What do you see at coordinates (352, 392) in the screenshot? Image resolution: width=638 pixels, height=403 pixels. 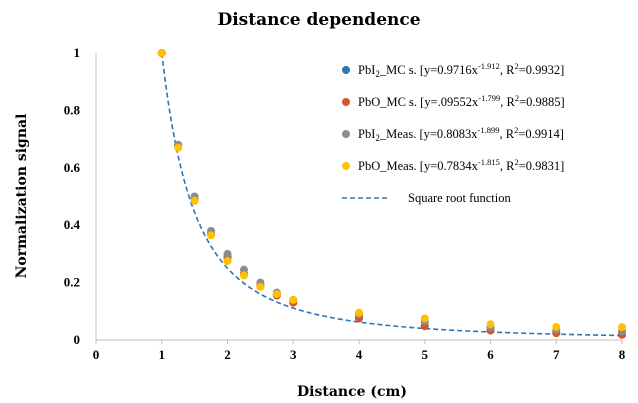 I see `x-axis-title: Distance (cm)` at bounding box center [352, 392].